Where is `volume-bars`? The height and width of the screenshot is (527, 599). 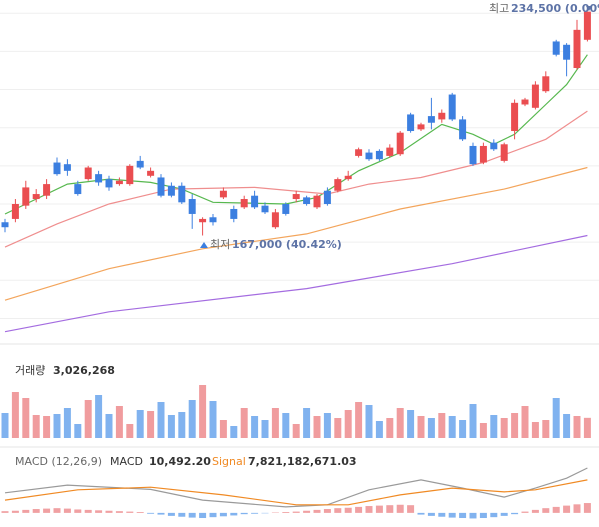 volume-bars is located at coordinates (296, 411).